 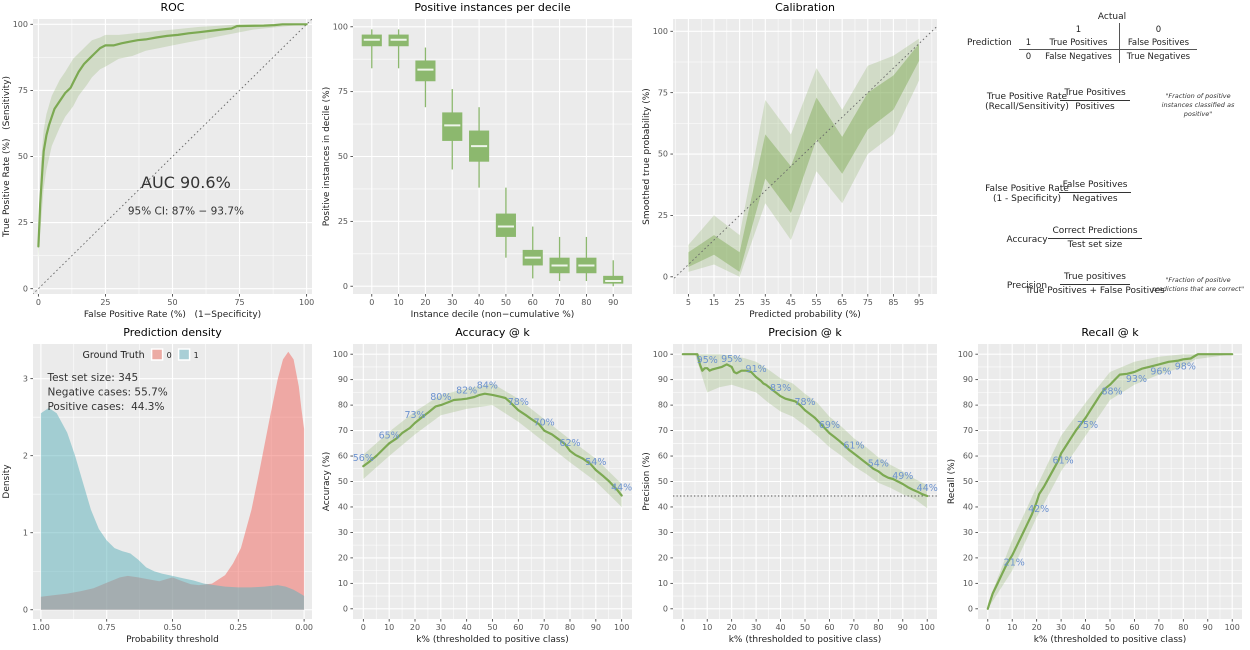 I want to click on svg-text: 84%, so click(x=487, y=386).